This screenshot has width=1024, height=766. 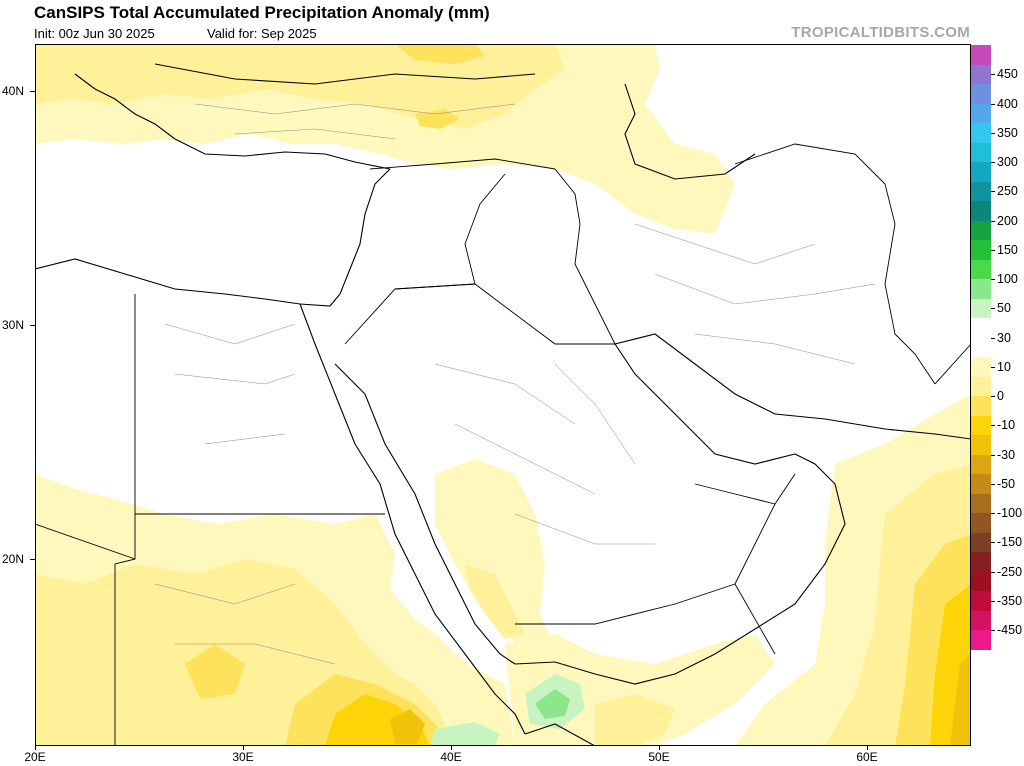 What do you see at coordinates (462, 164) in the screenshot?
I see `border-turkey-syria` at bounding box center [462, 164].